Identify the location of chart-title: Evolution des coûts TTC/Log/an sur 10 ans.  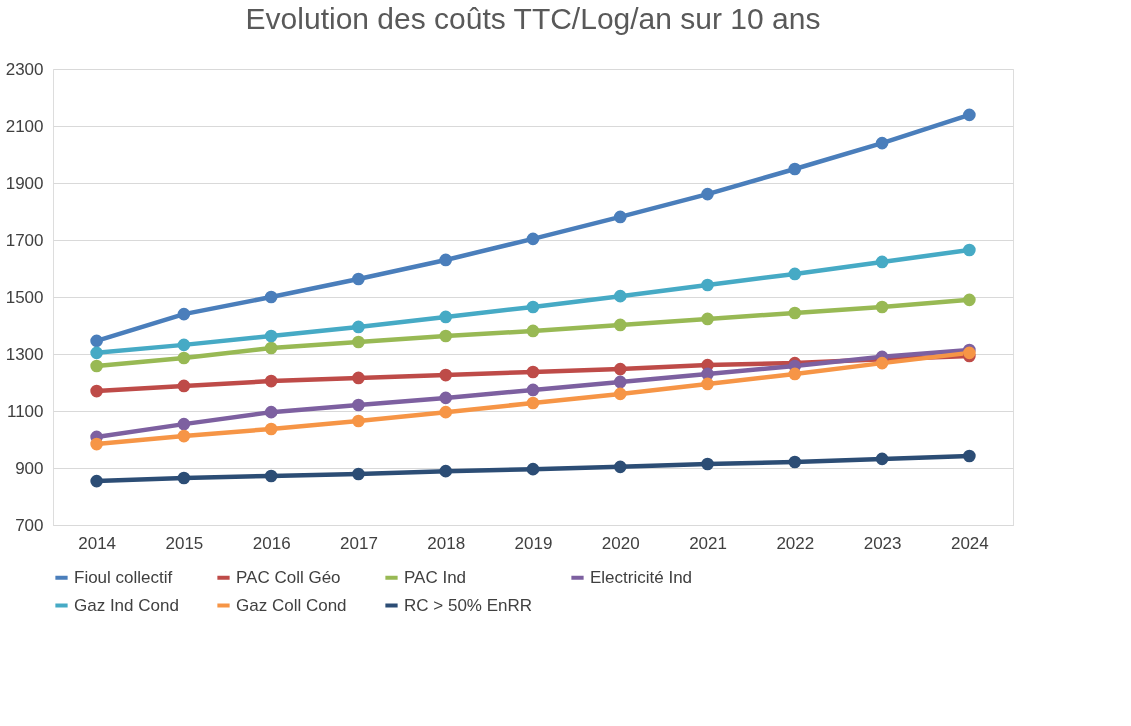
(533, 18).